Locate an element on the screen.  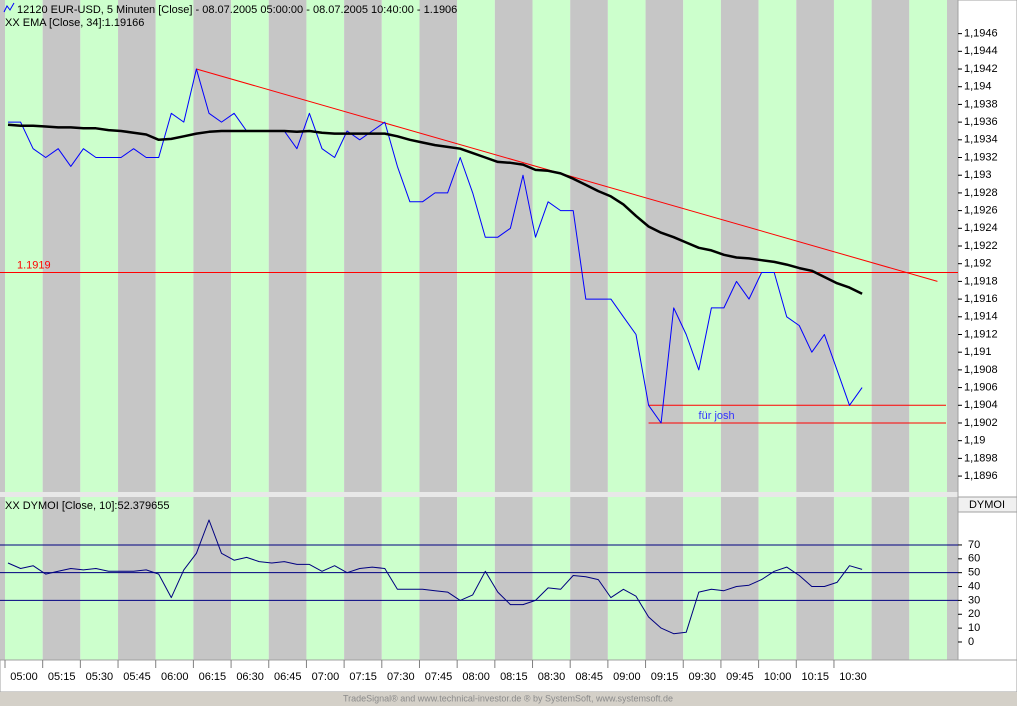
axis-label-box is located at coordinates (987, 504).